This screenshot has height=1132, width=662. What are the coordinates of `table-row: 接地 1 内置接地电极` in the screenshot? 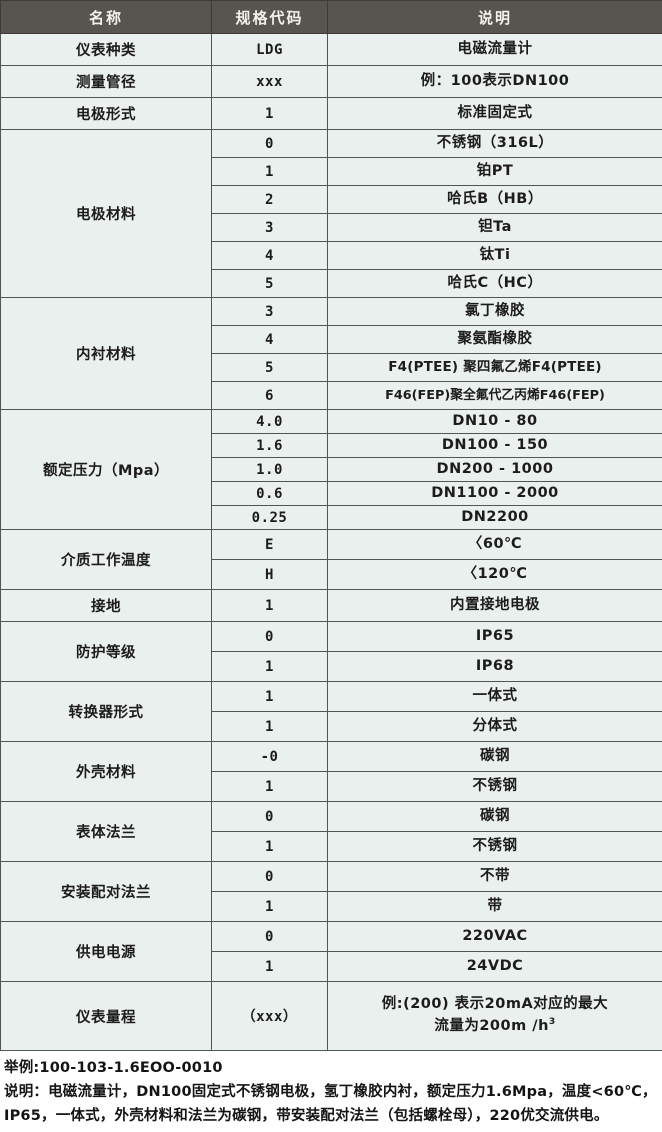 It's located at (331, 605).